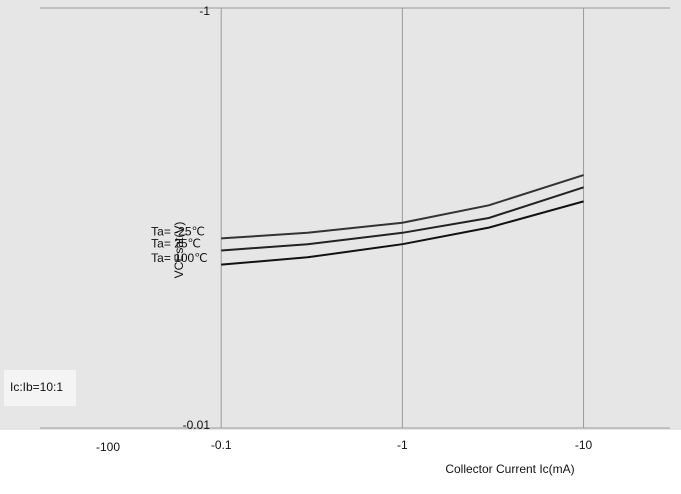 The width and height of the screenshot is (681, 494). What do you see at coordinates (584, 445) in the screenshot?
I see `x-tick-label: -10` at bounding box center [584, 445].